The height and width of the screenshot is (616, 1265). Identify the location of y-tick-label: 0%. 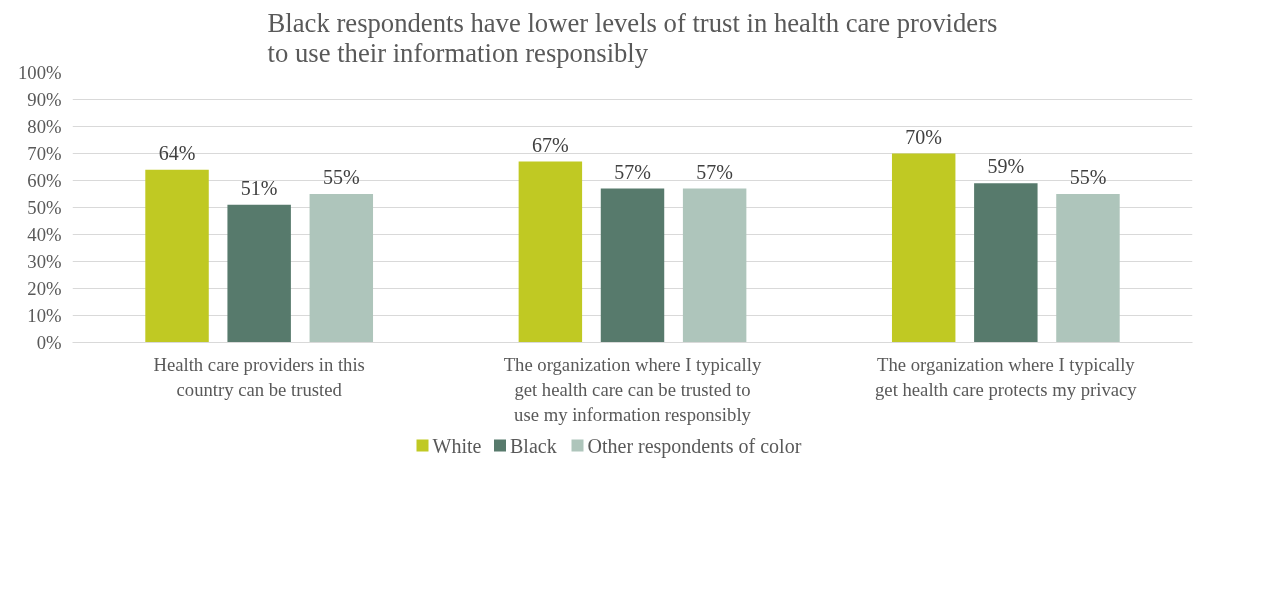
(49, 342).